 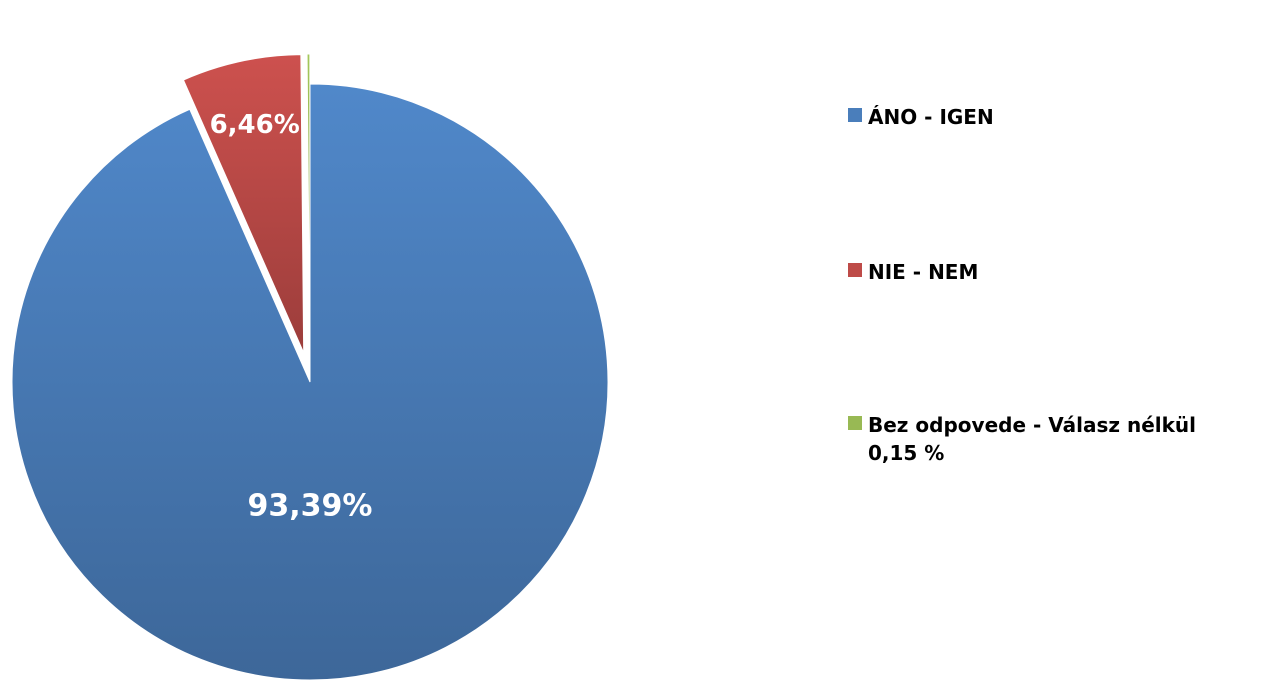 What do you see at coordinates (308, 203) in the screenshot?
I see `pie-slice-bez-odpovede-valasz-nelkul` at bounding box center [308, 203].